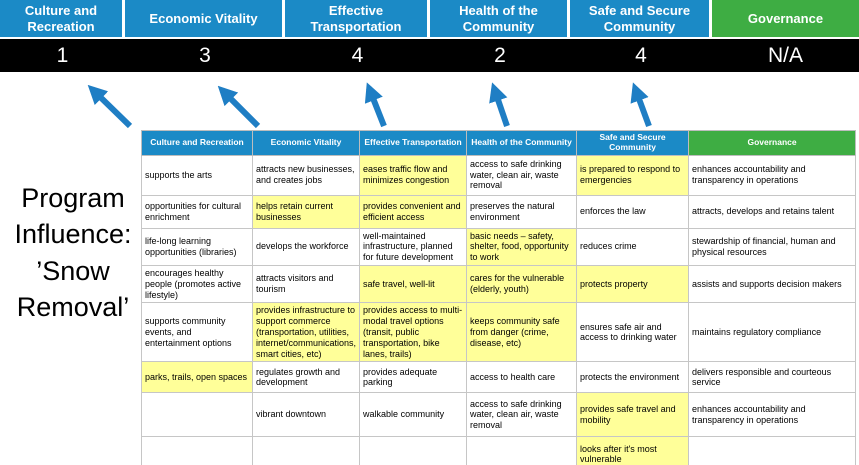  Describe the element at coordinates (522, 211) in the screenshot. I see `matrix-cell: preserves the natural environment` at that location.